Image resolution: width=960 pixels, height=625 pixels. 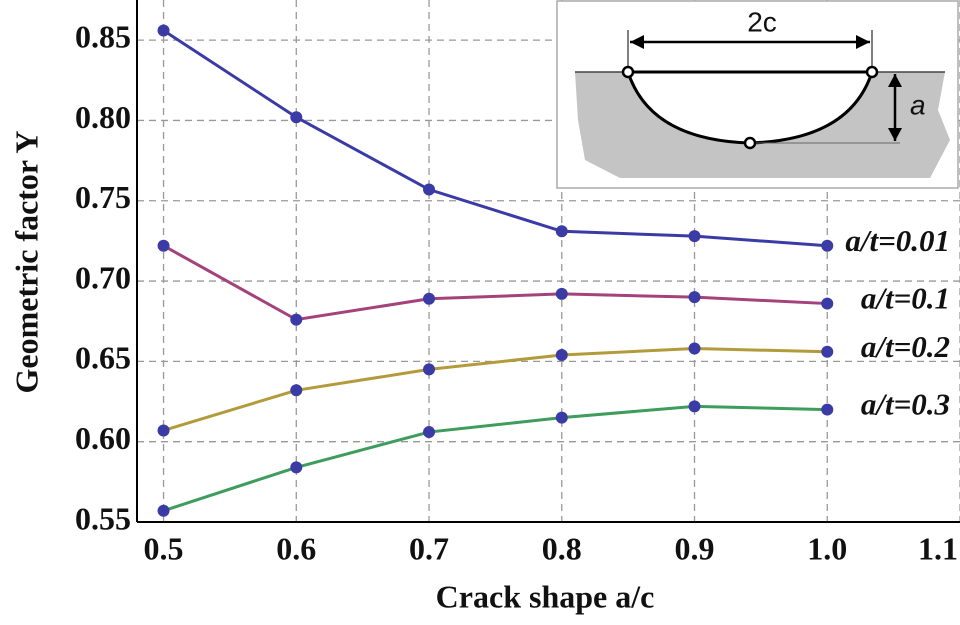 I want to click on y-tick-label: 0.65, so click(x=103, y=358).